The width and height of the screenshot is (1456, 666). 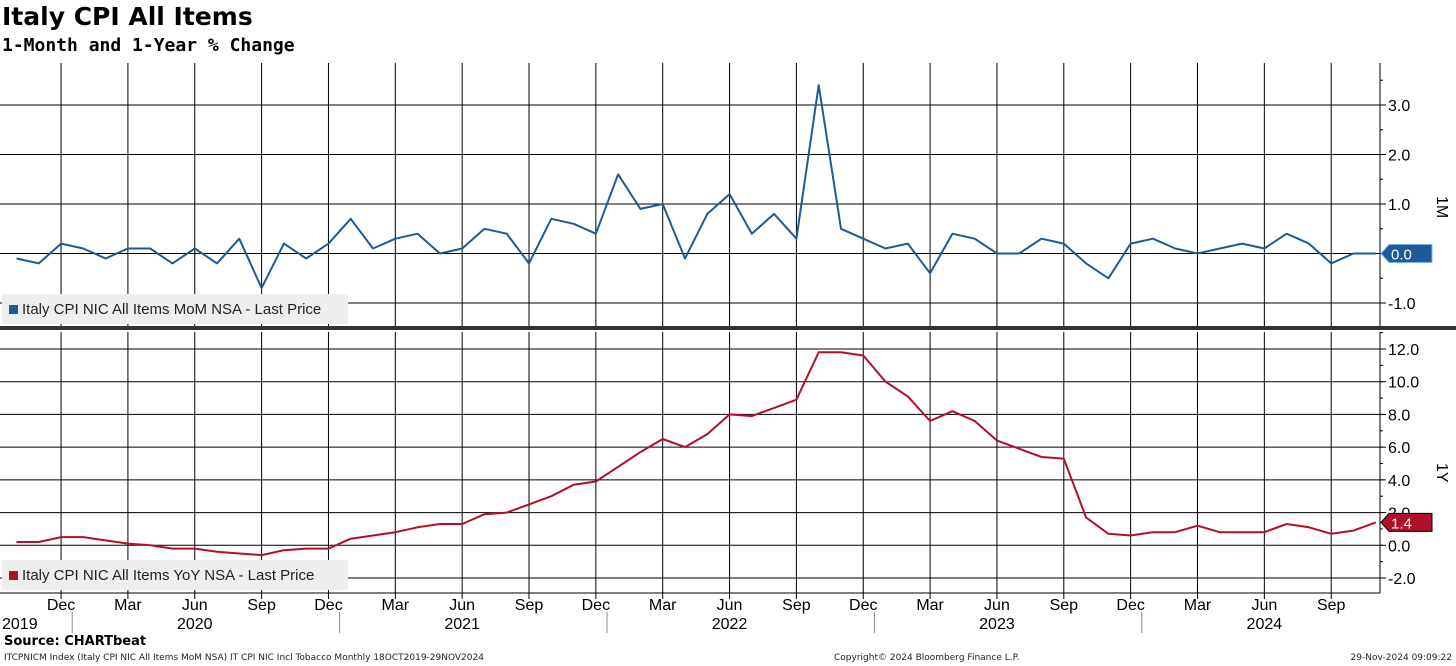 I want to click on x-year-label: 2022, so click(x=730, y=624).